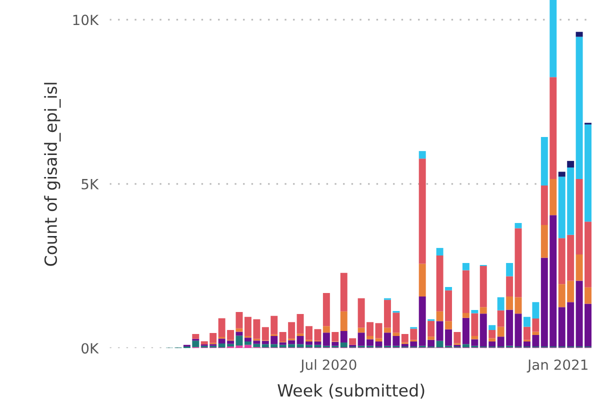  Describe the element at coordinates (90, 184) in the screenshot. I see `y-tick-label: 5K` at that location.